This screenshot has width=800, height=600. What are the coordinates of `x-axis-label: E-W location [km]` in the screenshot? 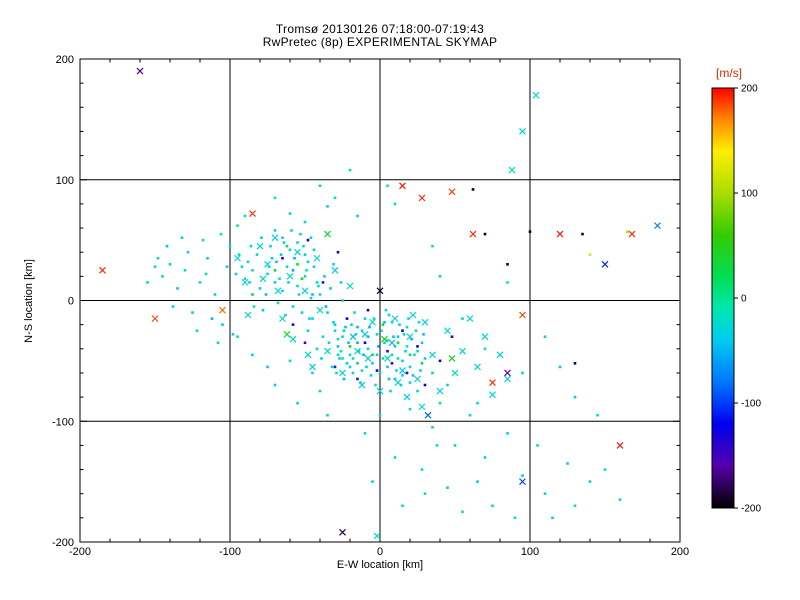 It's located at (380, 565).